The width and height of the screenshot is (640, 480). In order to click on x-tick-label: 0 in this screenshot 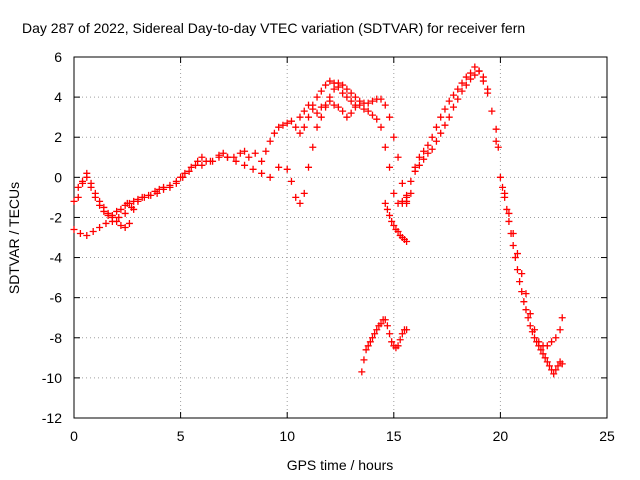, I will do `click(74, 436)`.